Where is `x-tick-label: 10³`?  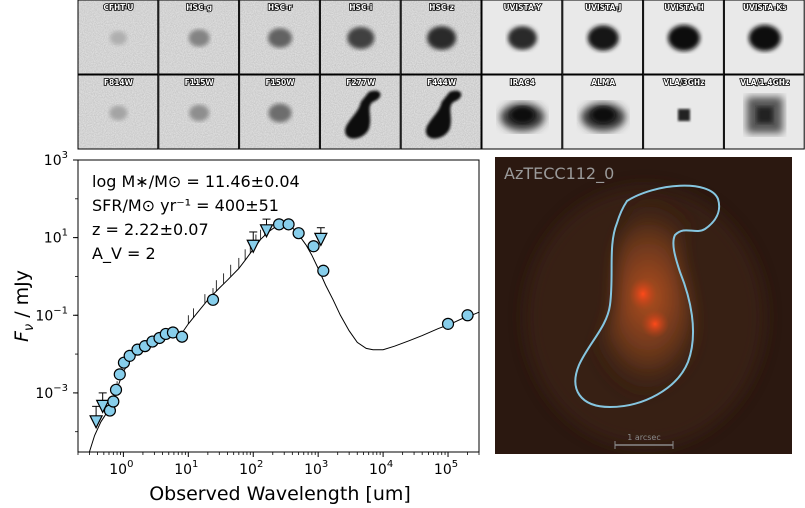
x-tick-label: 10³ is located at coordinates (316, 468).